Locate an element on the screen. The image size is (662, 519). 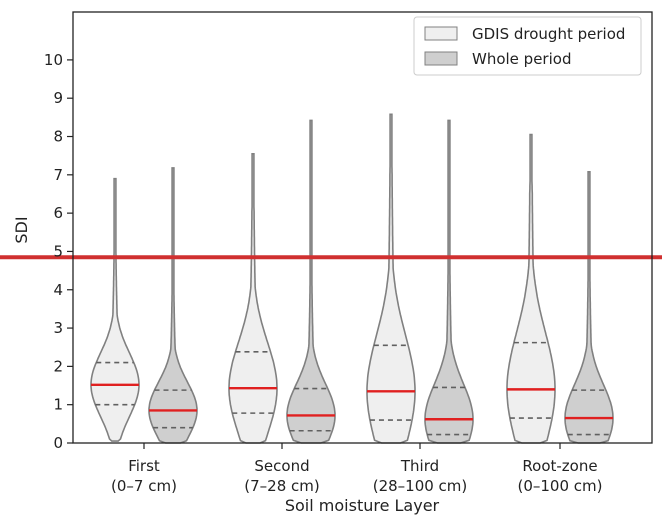
legend-box is located at coordinates (527, 46).